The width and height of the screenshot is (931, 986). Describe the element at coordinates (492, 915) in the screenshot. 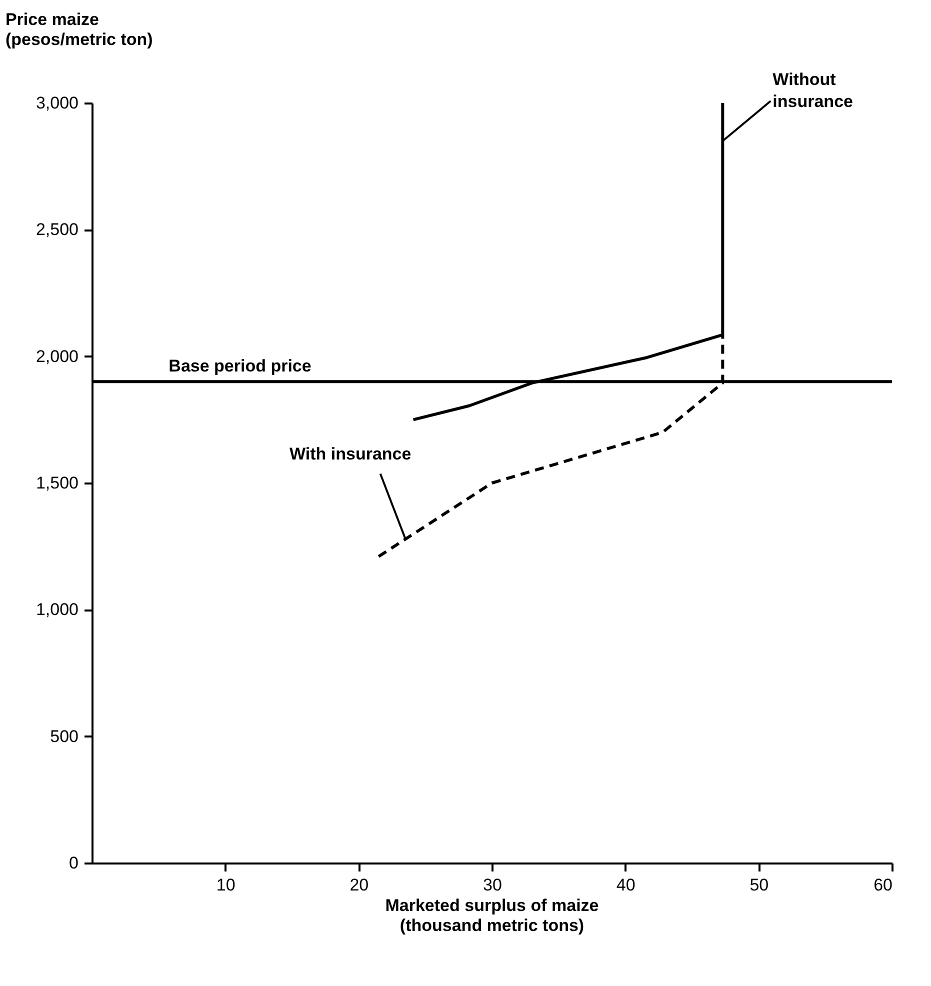

I see `x-axis-title: Marketed surplus of maize (thousand metric tons)` at that location.